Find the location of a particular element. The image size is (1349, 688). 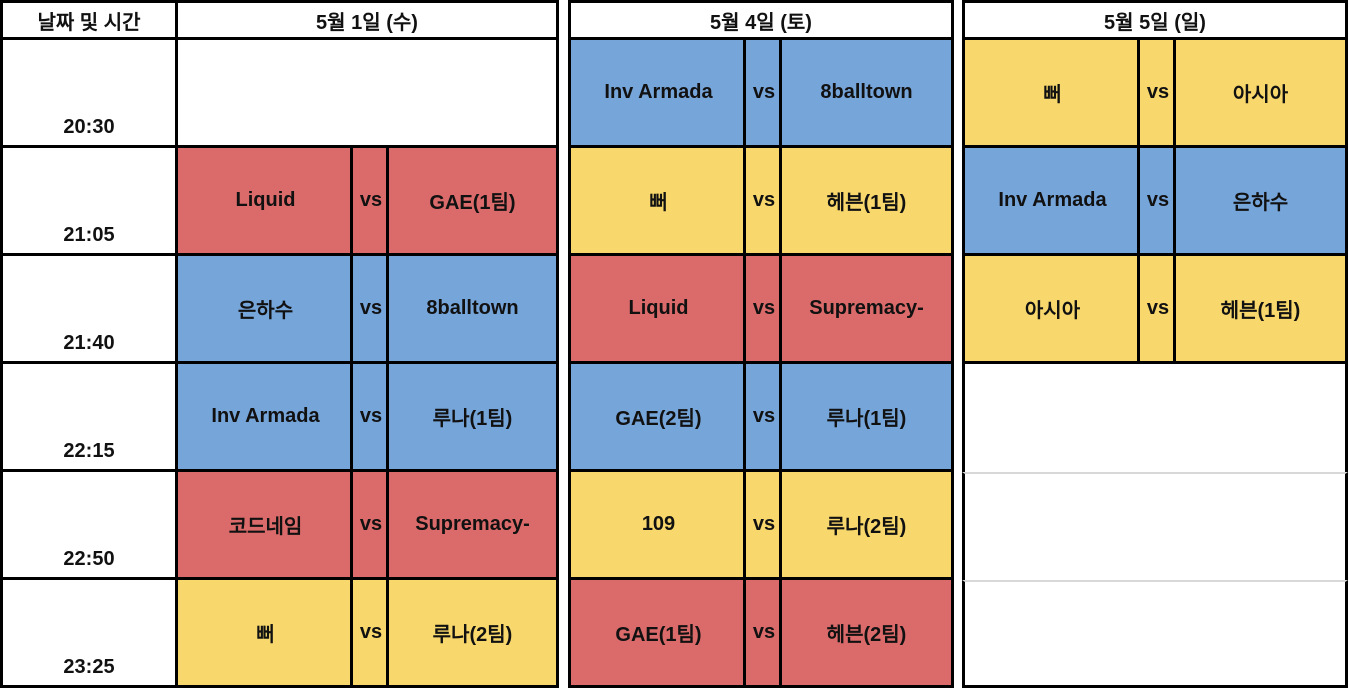

team2-cell: GAE(1팀) is located at coordinates (472, 202).